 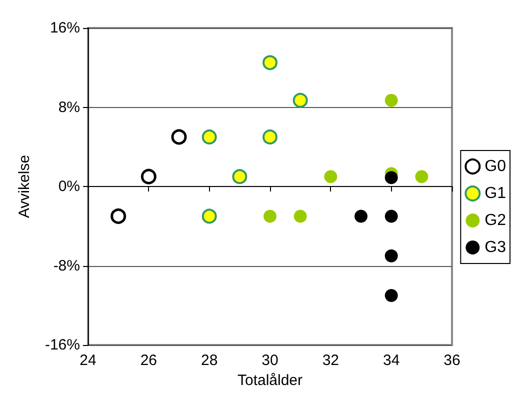 I want to click on y-tick-label: -8%, so click(x=66, y=265).